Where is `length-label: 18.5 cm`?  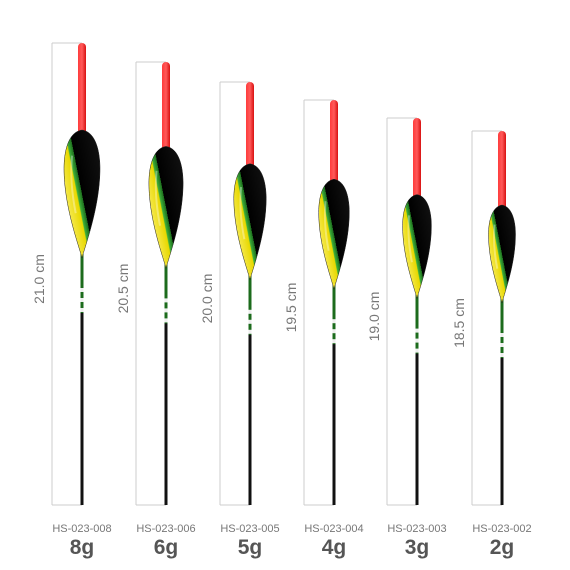
length-label: 18.5 cm is located at coordinates (459, 323).